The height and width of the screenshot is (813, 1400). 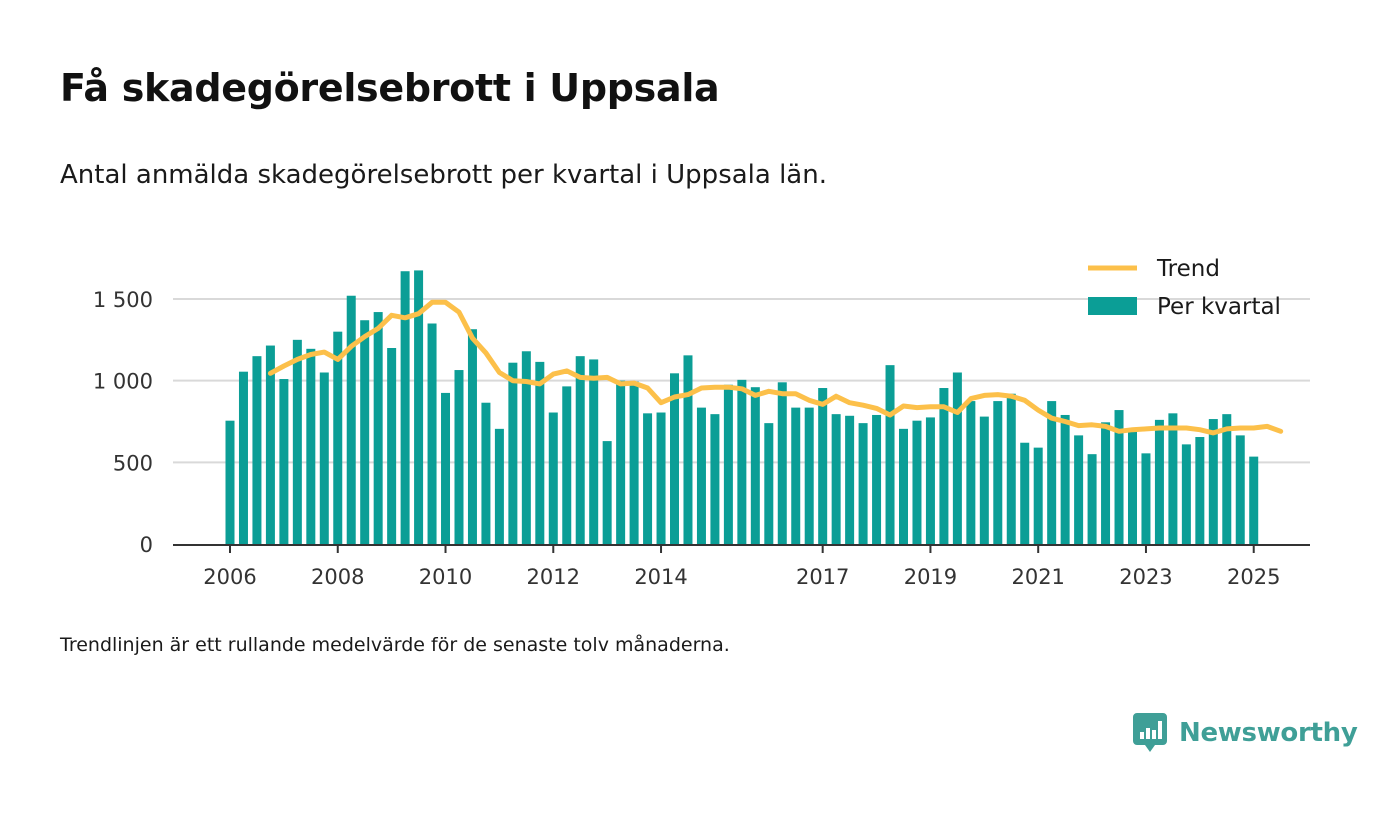 I want to click on x-tick-label: 2008, so click(x=337, y=577).